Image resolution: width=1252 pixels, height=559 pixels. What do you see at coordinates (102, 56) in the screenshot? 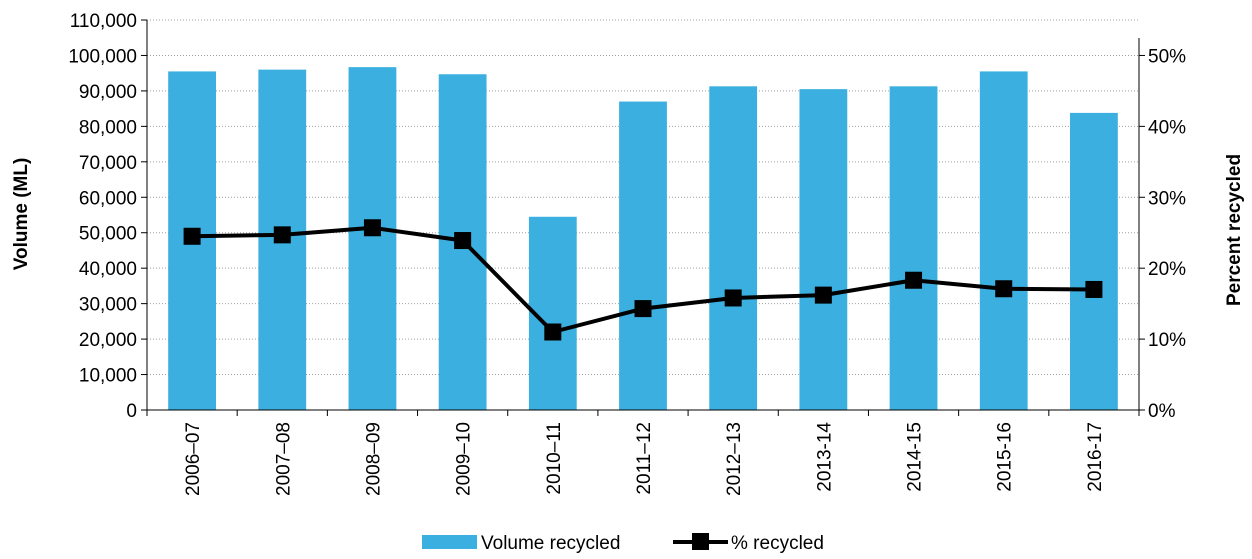
I see `y-tick-label: 100,000` at bounding box center [102, 56].